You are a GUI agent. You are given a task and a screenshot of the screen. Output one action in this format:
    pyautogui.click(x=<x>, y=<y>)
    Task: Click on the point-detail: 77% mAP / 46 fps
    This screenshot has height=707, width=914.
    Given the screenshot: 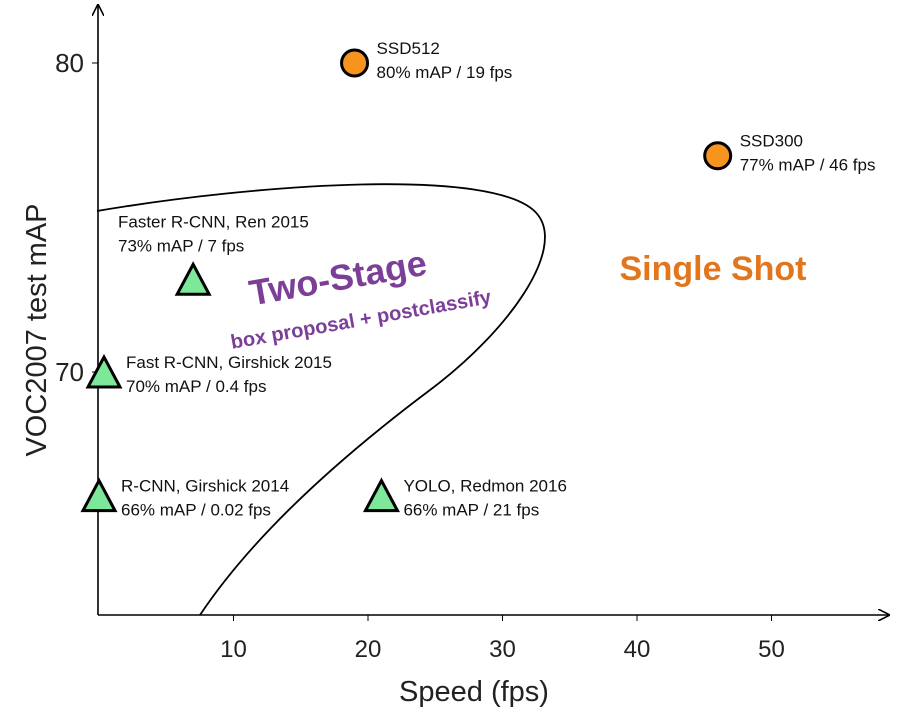 What is the action you would take?
    pyautogui.click(x=808, y=165)
    